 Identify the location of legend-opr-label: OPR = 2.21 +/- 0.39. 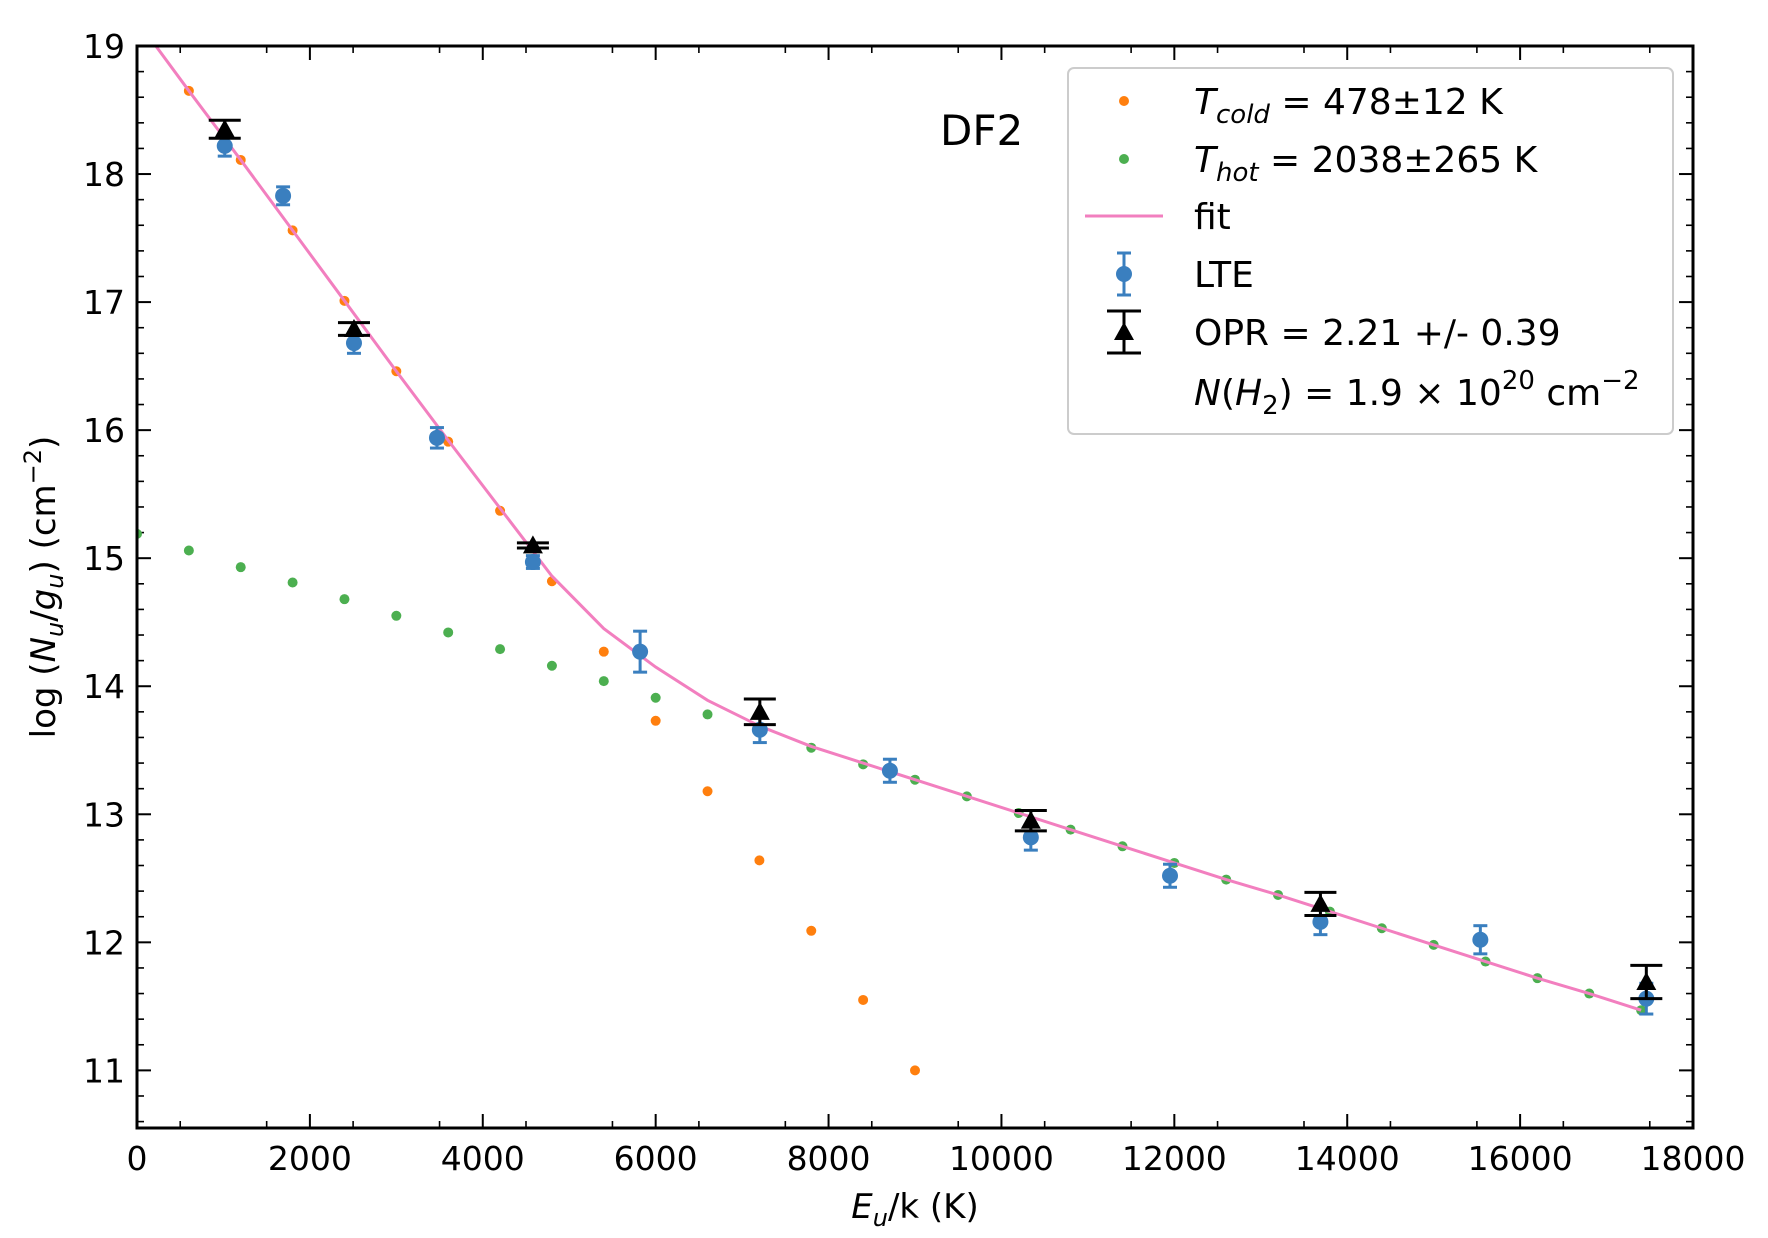
(1377, 333).